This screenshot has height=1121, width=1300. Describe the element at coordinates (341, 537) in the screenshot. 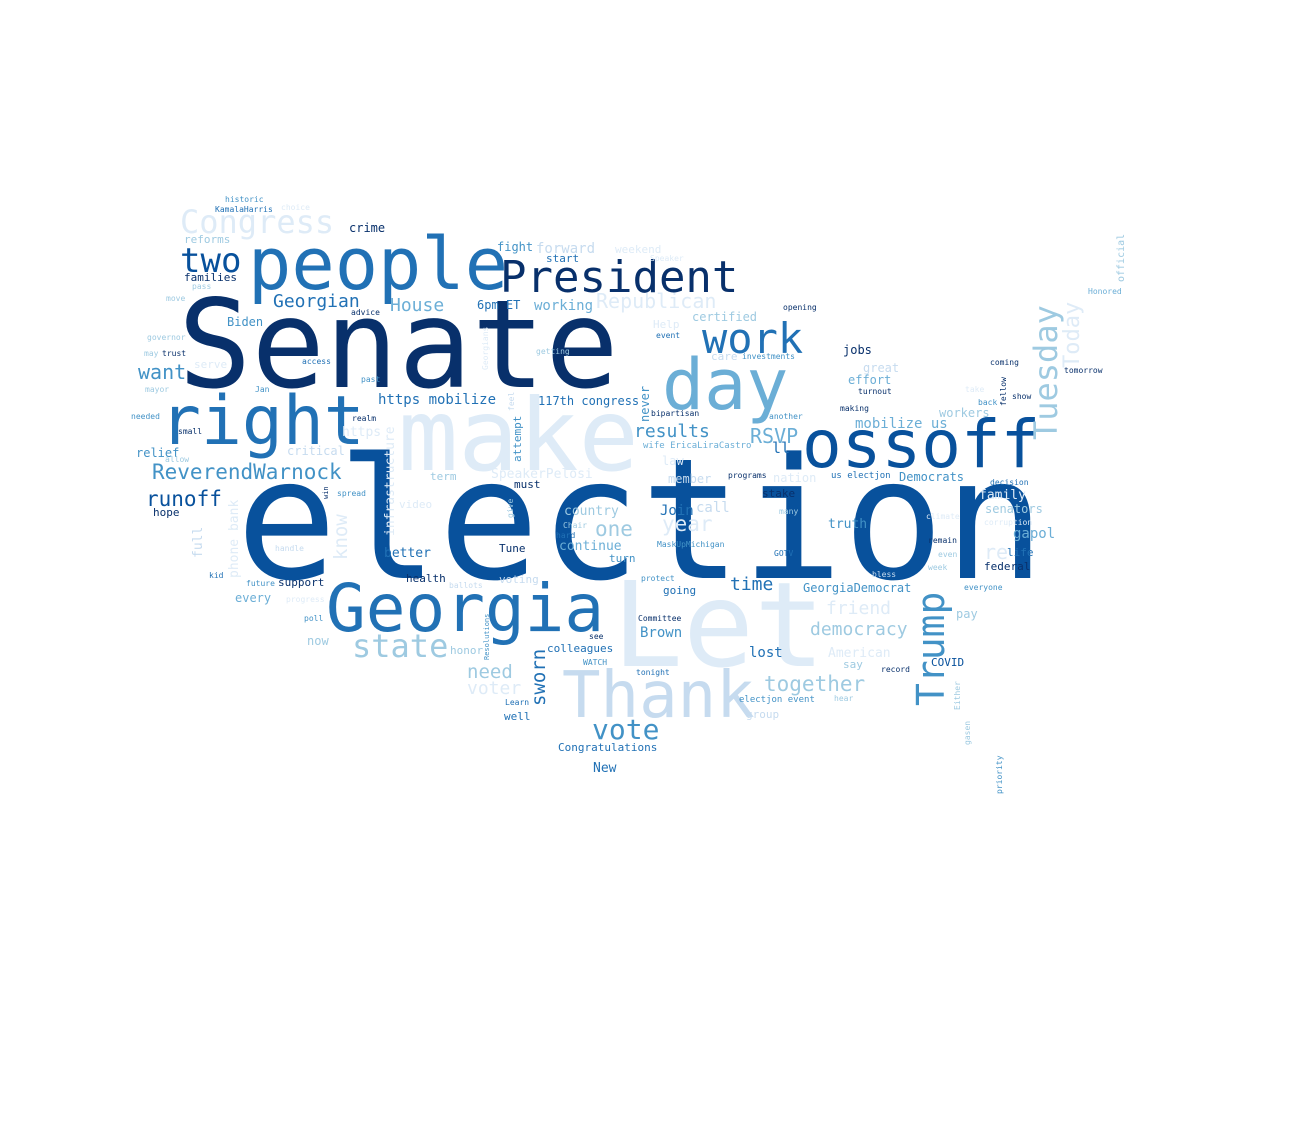

I see `word-cloud-word: know` at that location.